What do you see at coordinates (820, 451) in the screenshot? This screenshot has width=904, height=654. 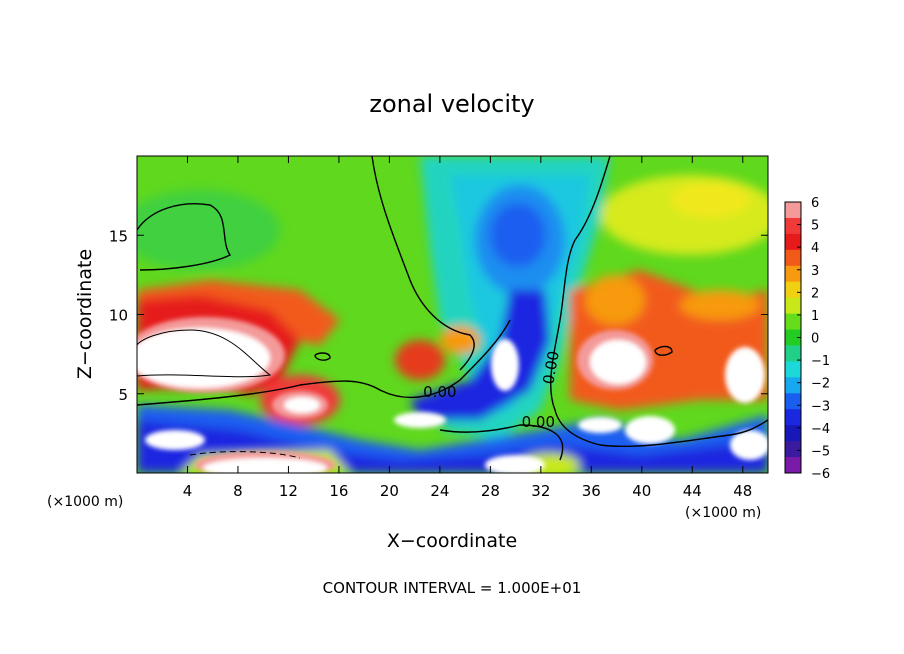 I see `colorbar-tick-label: −5` at bounding box center [820, 451].